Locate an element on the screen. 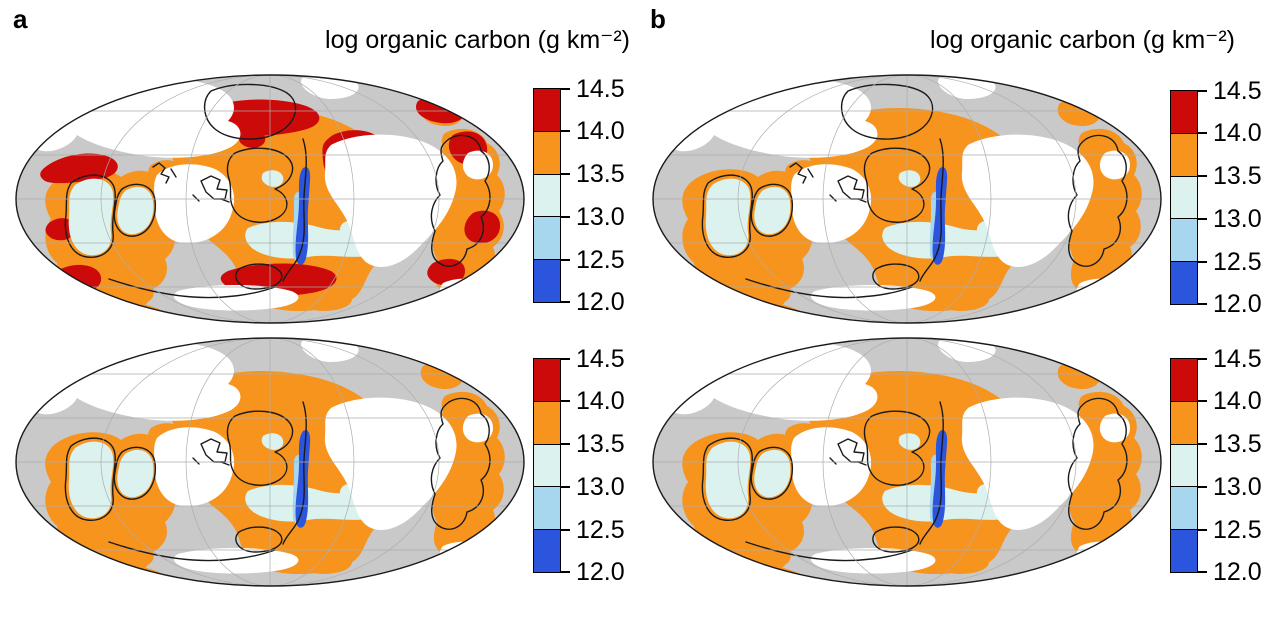 Image resolution: width=1270 pixels, height=634 pixels. colorbar-a-bottom: 14.5 14.0 13.5 13.0 12.5 12.0 is located at coordinates (589, 465).